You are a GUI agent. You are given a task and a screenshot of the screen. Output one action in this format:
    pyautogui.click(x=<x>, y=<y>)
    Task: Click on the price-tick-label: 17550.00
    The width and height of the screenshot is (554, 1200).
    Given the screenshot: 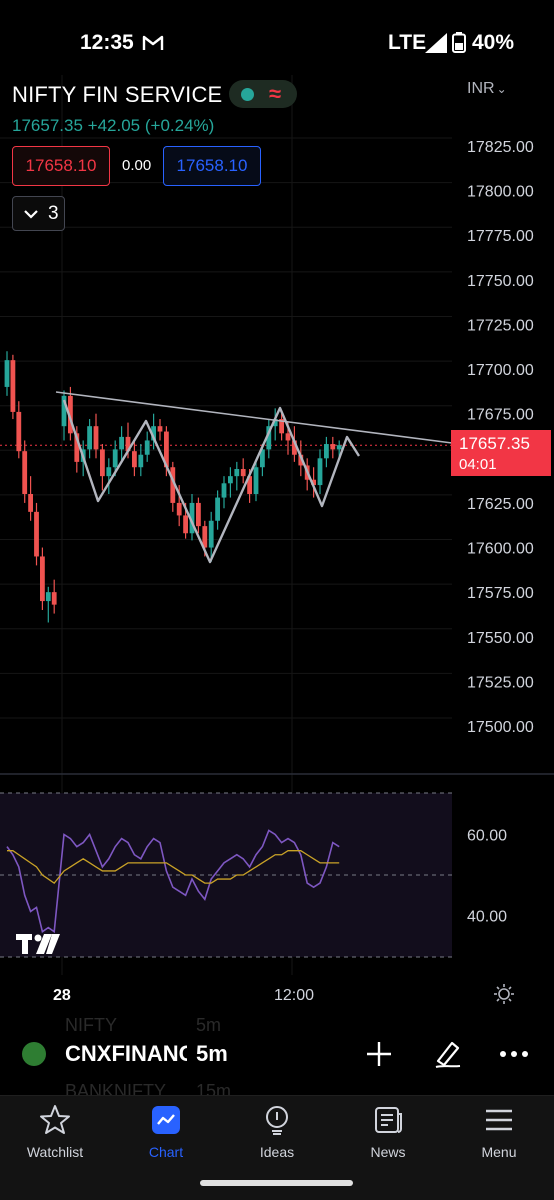 What is the action you would take?
    pyautogui.click(x=500, y=638)
    